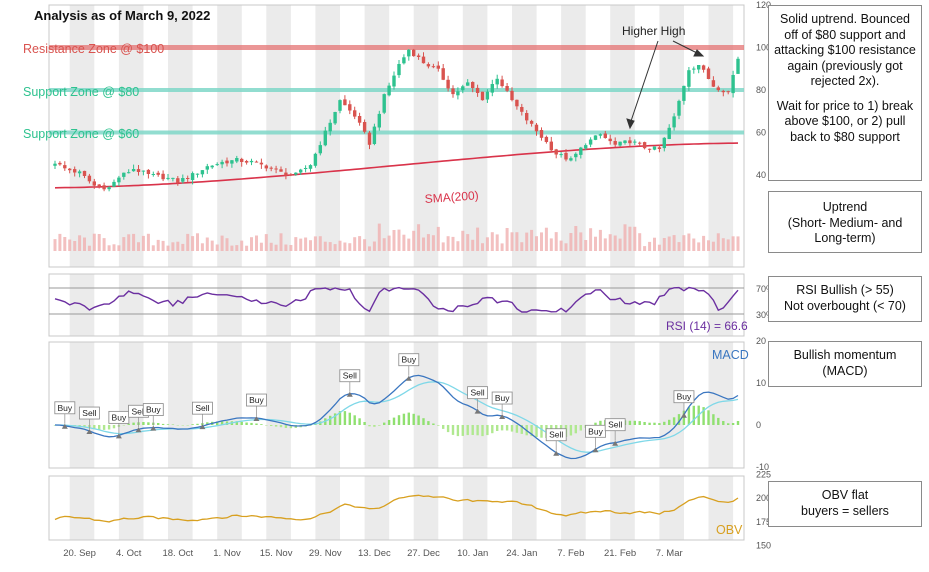 The width and height of the screenshot is (929, 572). Describe the element at coordinates (81, 134) in the screenshot. I see `support-60-label: Support Zone @ $60` at that location.